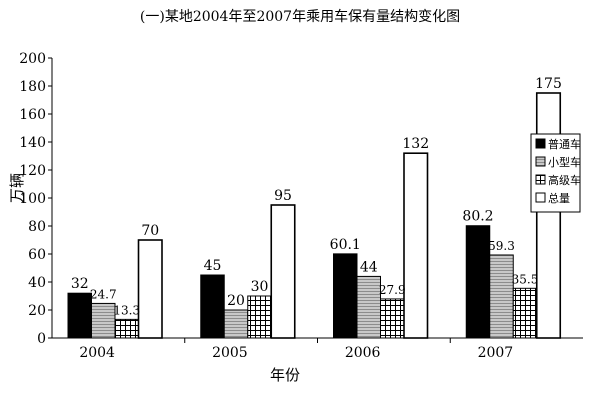 Image resolution: width=600 pixels, height=400 pixels. What do you see at coordinates (525, 279) in the screenshot?
I see `data-label: 35.5` at bounding box center [525, 279].